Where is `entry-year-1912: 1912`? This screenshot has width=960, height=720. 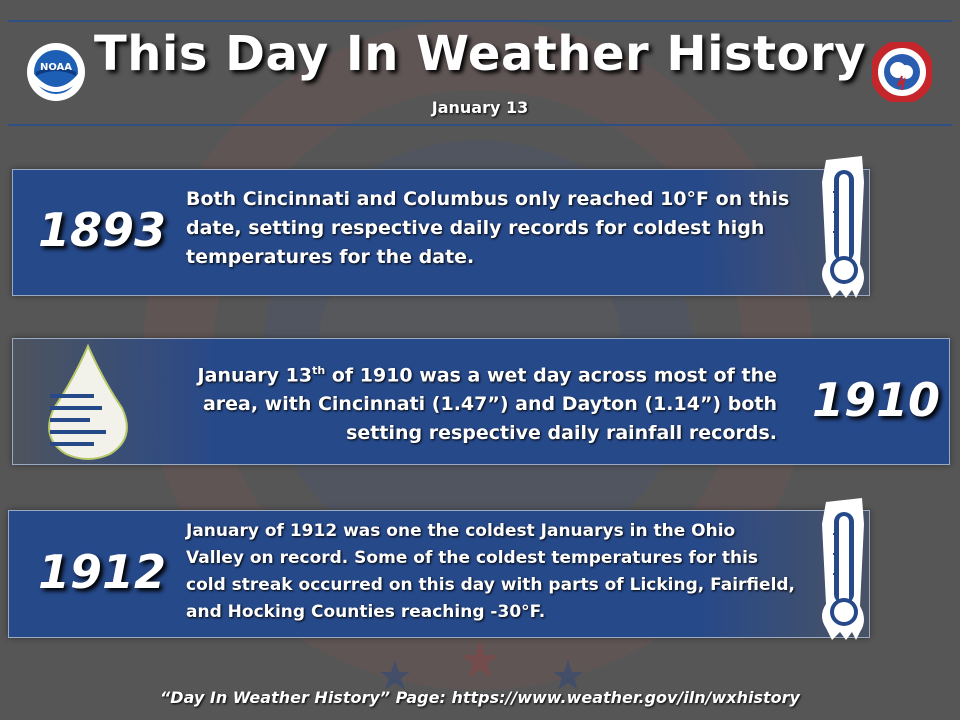
entry-year-1912: 1912 is located at coordinates (102, 572).